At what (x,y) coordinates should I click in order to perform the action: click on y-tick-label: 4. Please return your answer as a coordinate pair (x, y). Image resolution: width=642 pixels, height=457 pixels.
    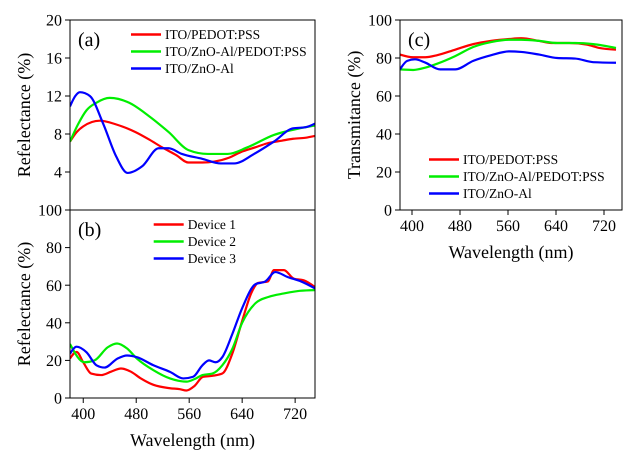
    Looking at the image, I should click on (58, 173).